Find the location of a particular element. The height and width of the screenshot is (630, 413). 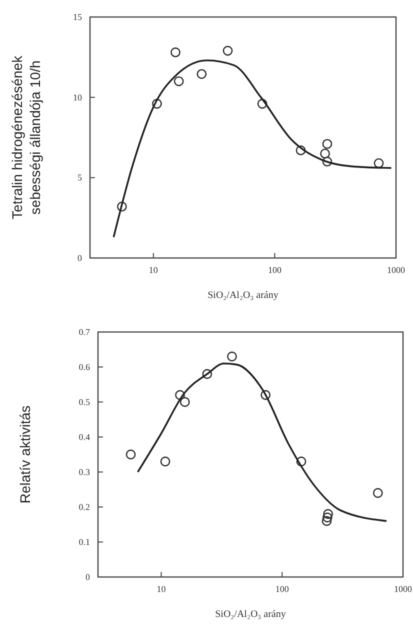

y-tick-label: 0.7 is located at coordinates (84, 332).